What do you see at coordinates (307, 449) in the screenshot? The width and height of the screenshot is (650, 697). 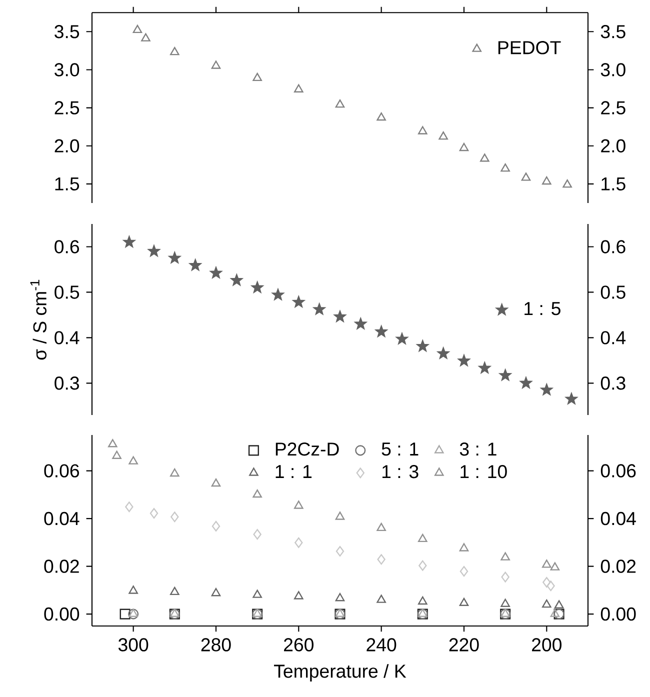 I see `legend-label: P2Cz-D` at bounding box center [307, 449].